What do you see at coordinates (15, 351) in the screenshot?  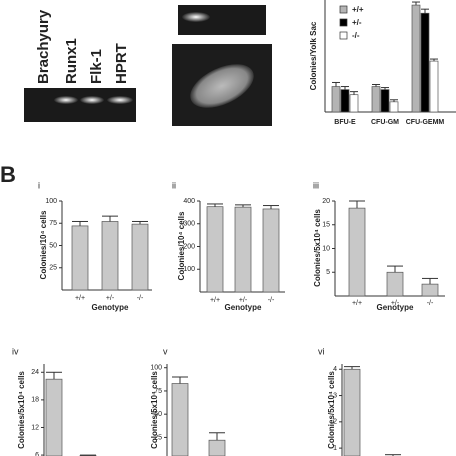 I see `panel-label: iv` at bounding box center [15, 351].